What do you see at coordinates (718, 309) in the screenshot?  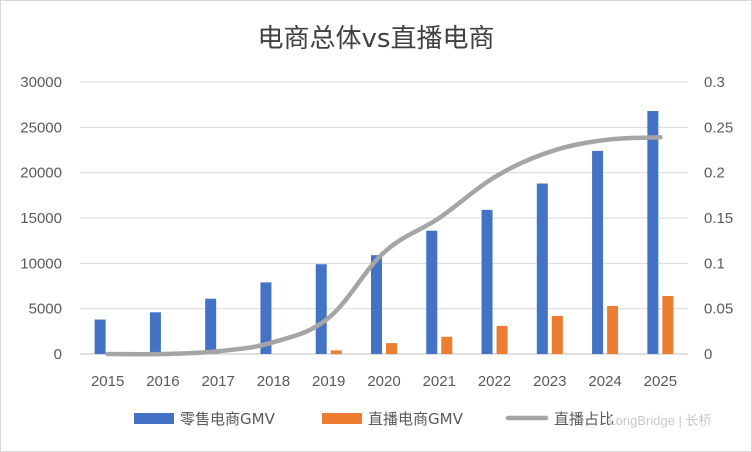 I see `y-right-tick-label: 0.05` at bounding box center [718, 309].